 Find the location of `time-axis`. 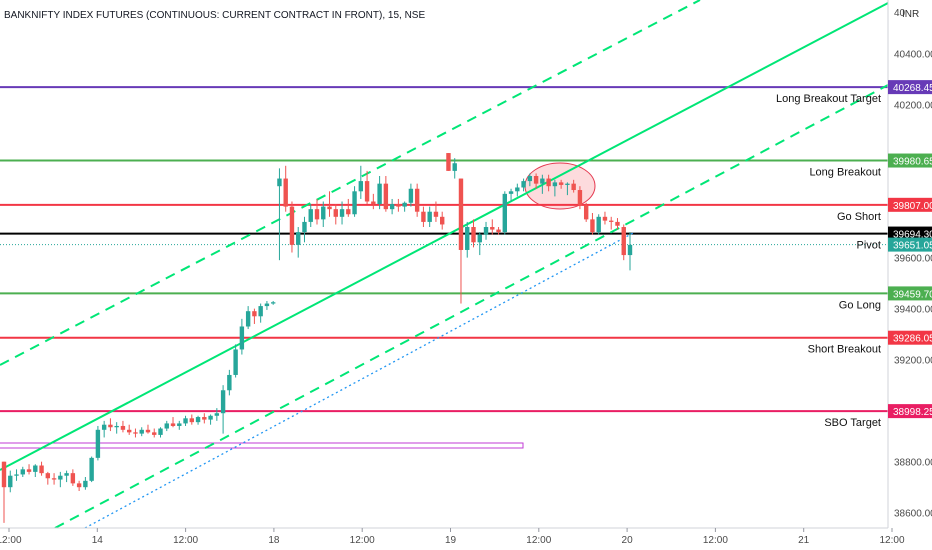

time-axis is located at coordinates (466, 539).